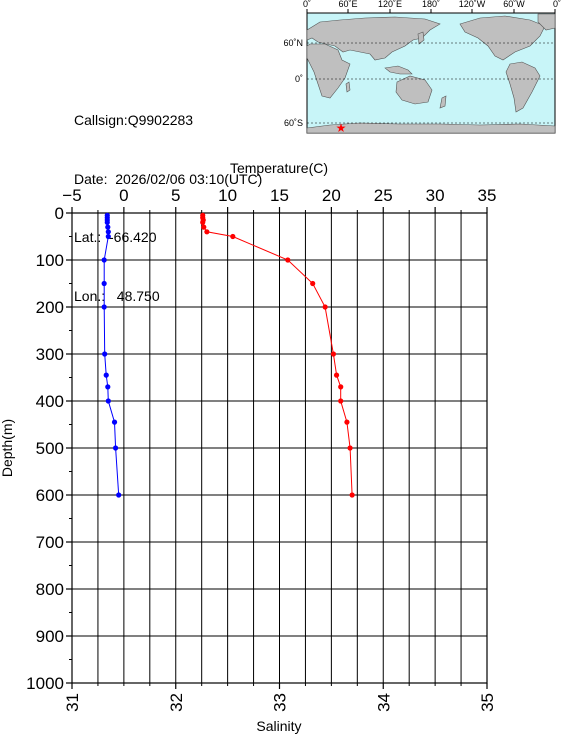 The height and width of the screenshot is (736, 564). I want to click on tick-label-depth: 600, so click(50, 495).